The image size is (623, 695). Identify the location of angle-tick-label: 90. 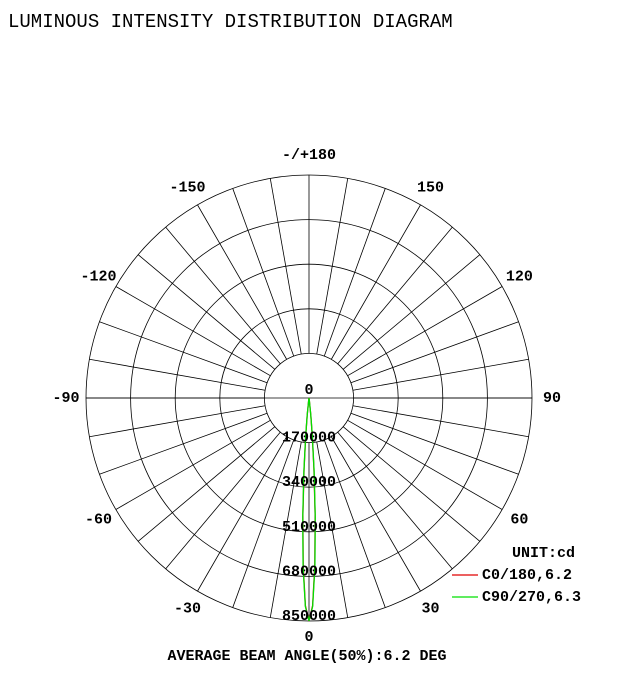
(552, 398).